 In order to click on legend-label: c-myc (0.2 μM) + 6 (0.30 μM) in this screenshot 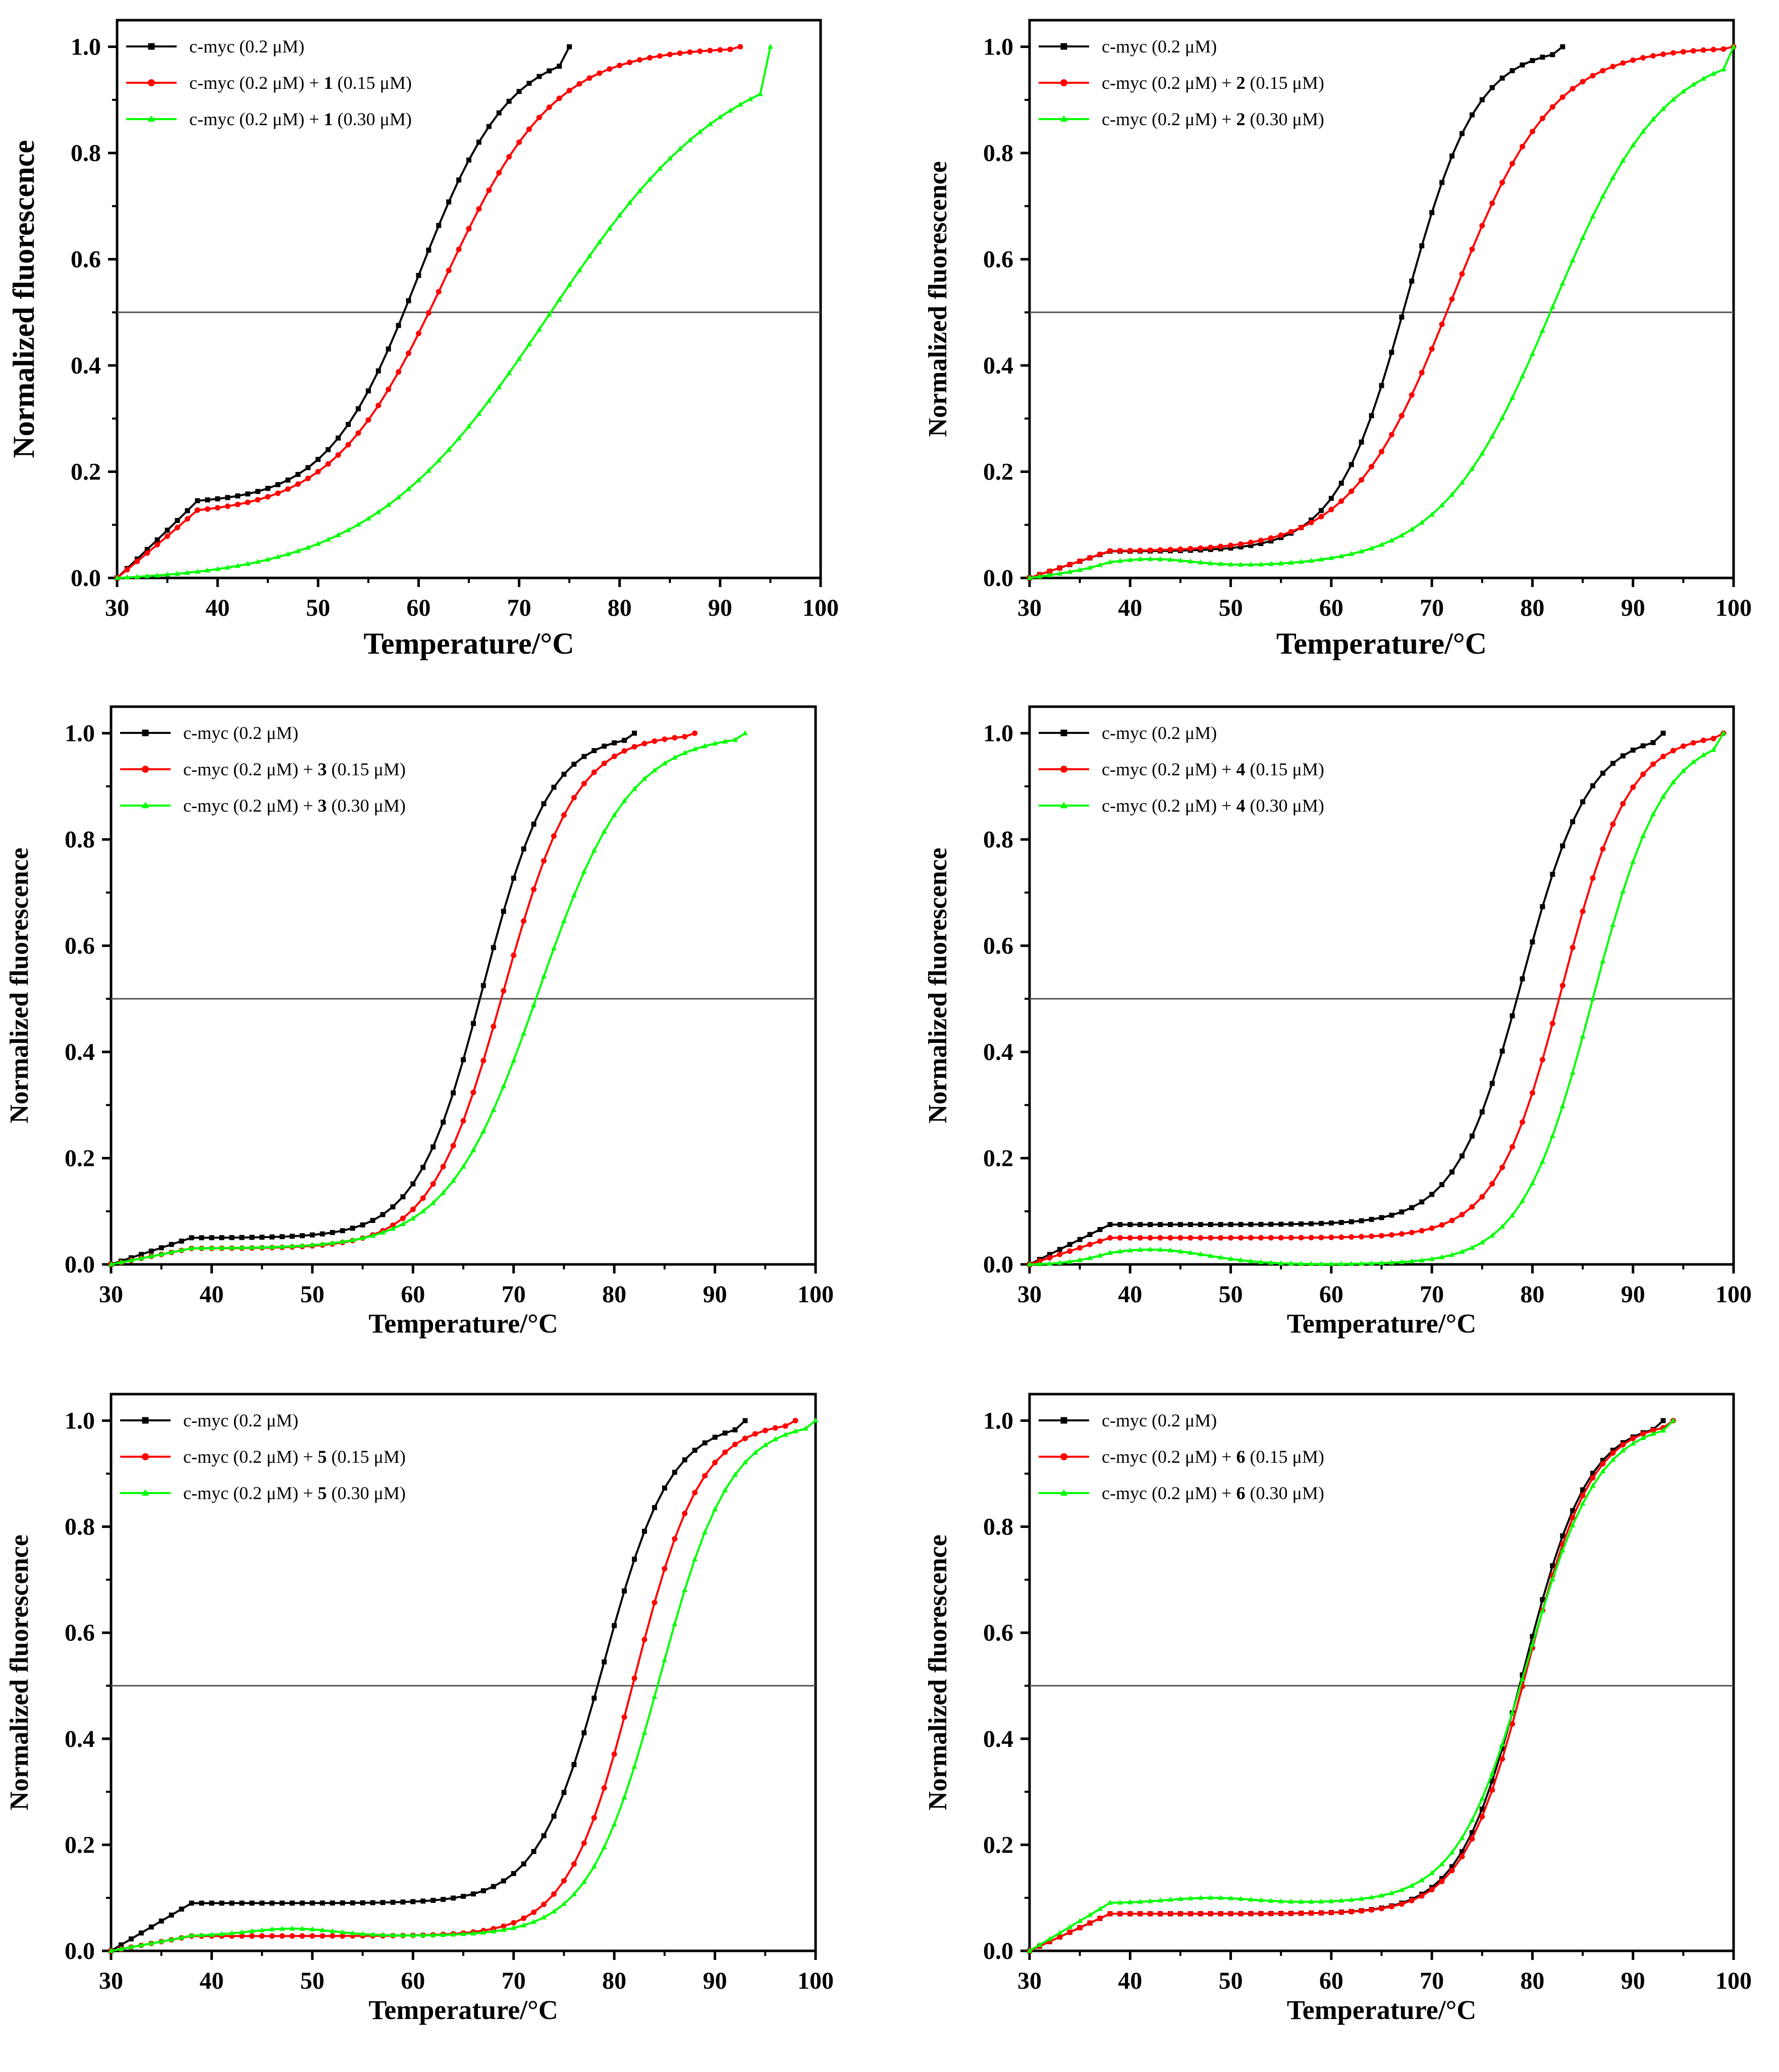, I will do `click(1213, 1493)`.